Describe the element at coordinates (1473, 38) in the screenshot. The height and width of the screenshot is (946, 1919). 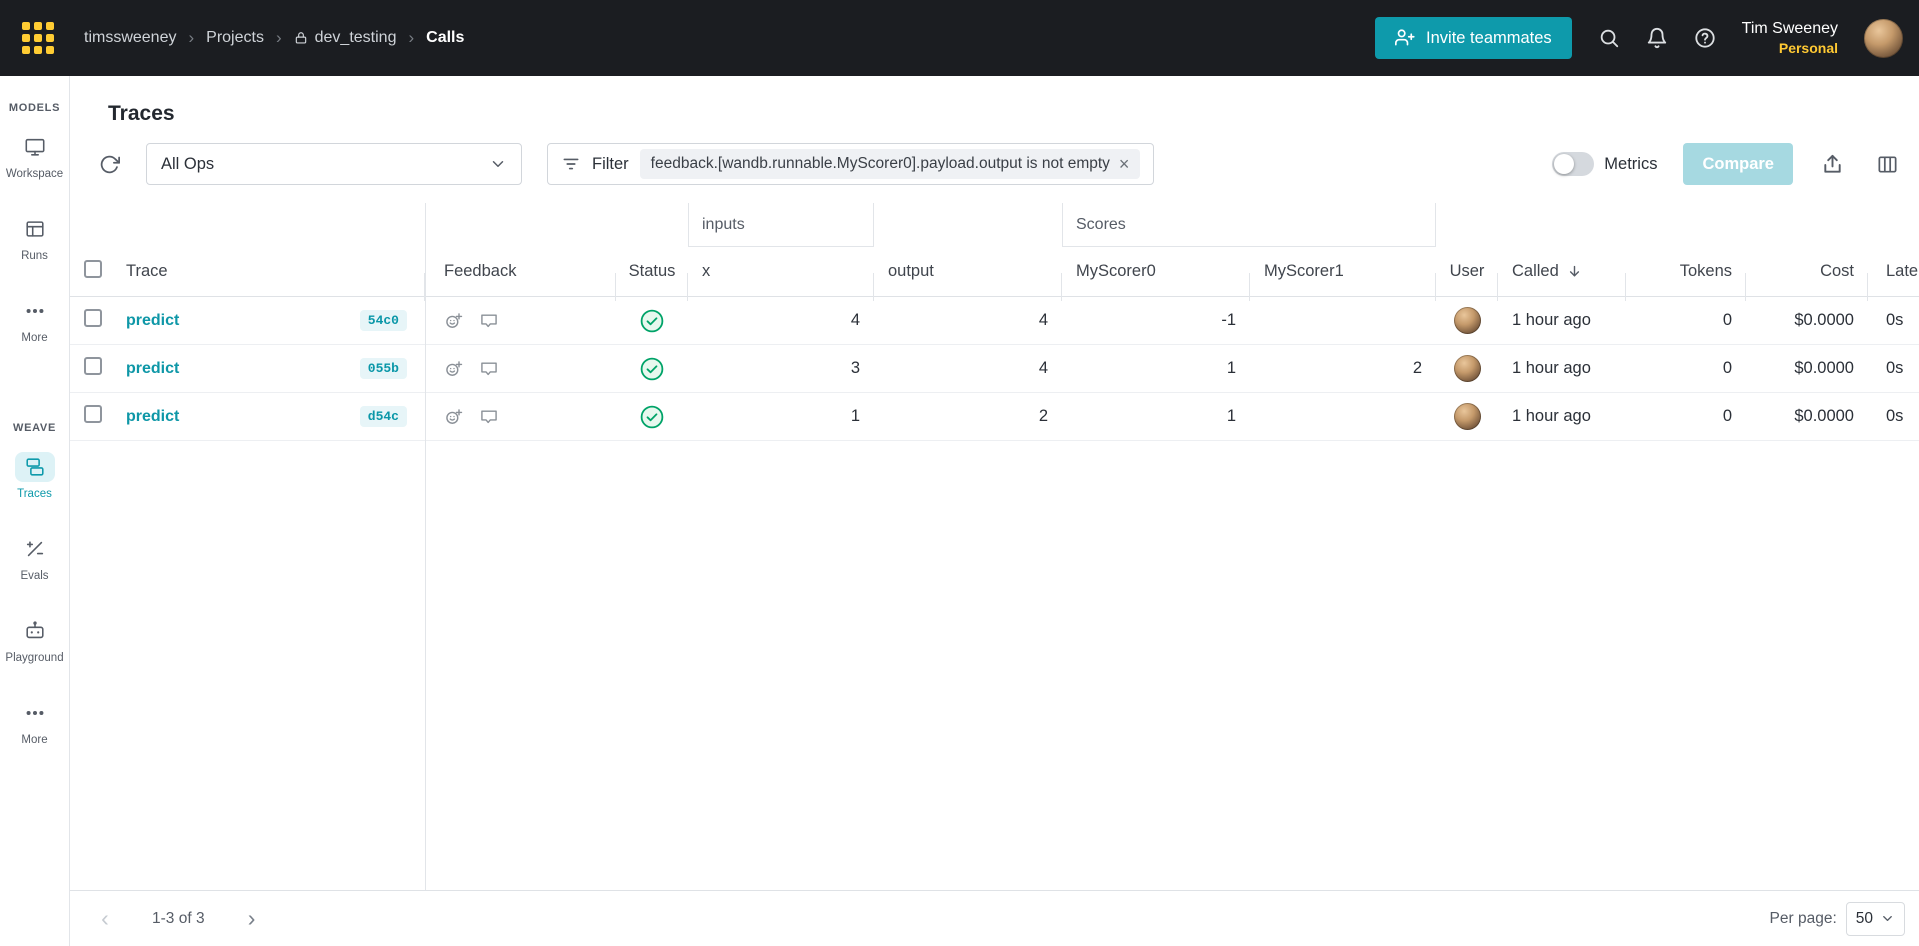
I see `invite-teammates-button: Invite teammates` at that location.